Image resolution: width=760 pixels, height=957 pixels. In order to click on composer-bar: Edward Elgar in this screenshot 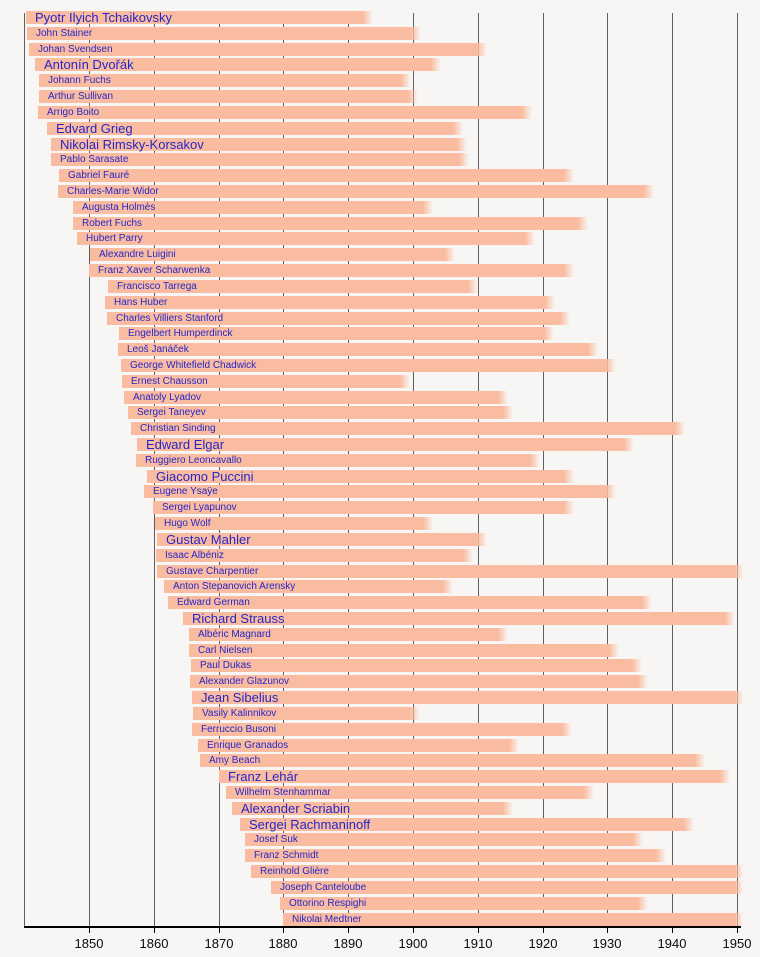, I will do `click(385, 444)`.